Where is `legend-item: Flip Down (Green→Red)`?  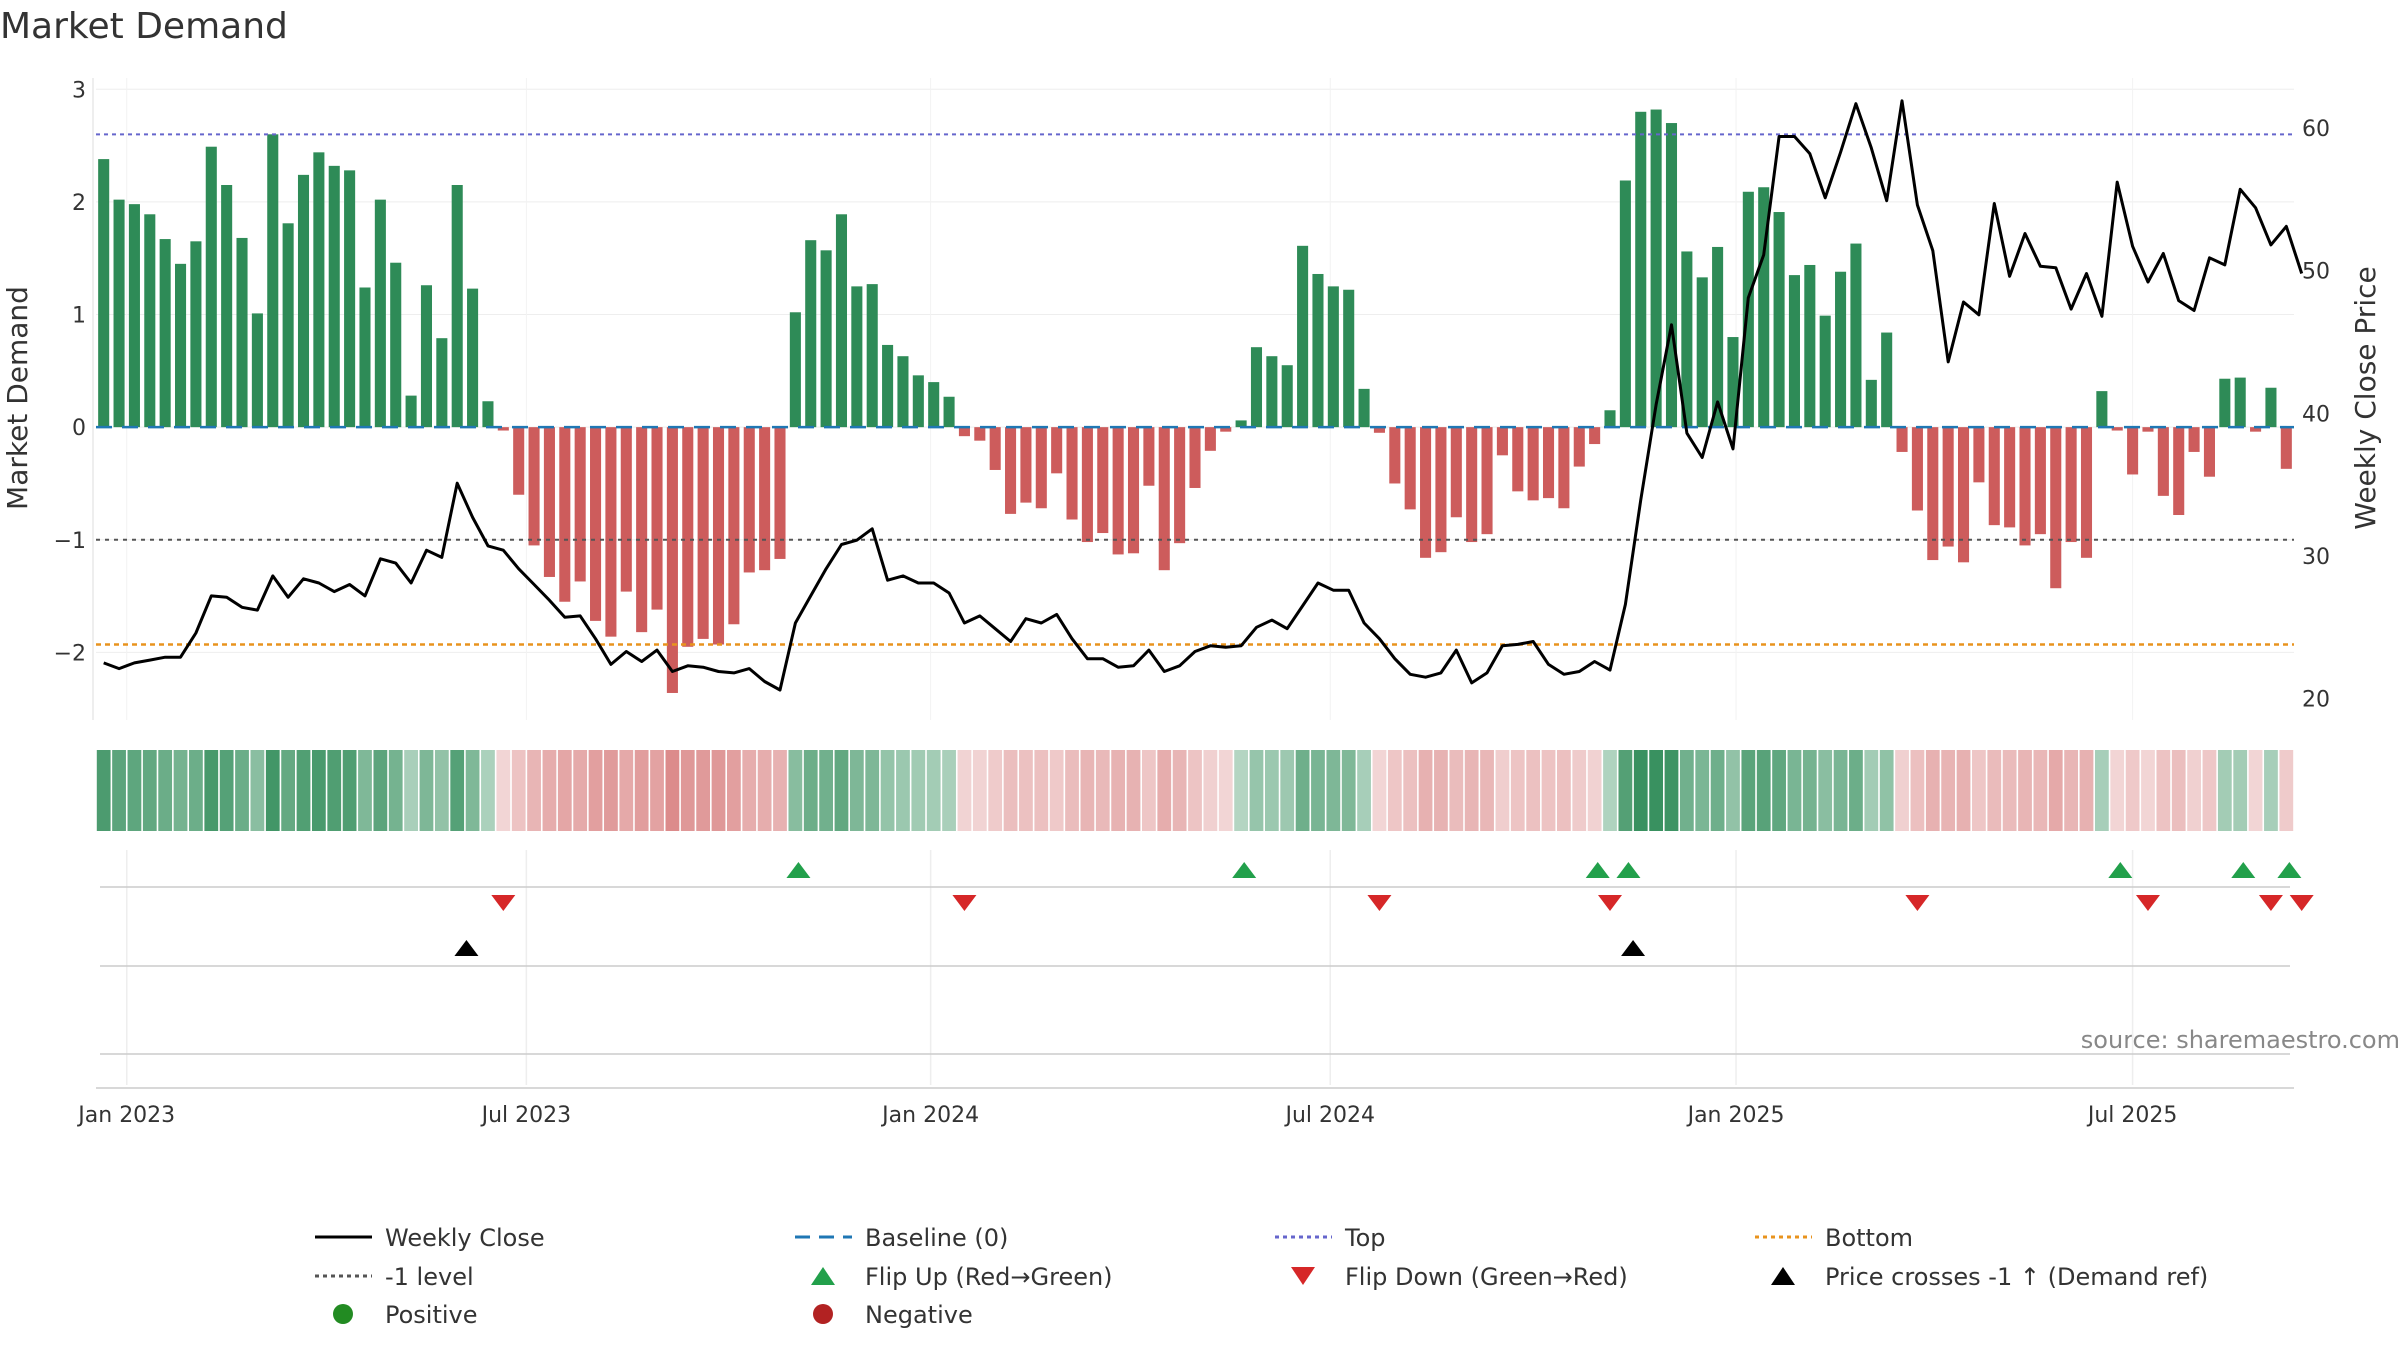
legend-item: Flip Down (Green→Red) is located at coordinates (1459, 1277).